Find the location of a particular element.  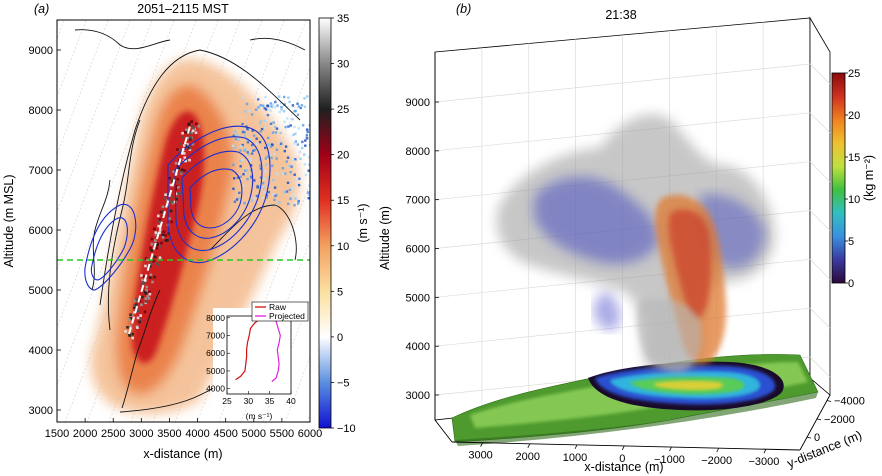

inset-x-tick-label: 25 is located at coordinates (227, 401).